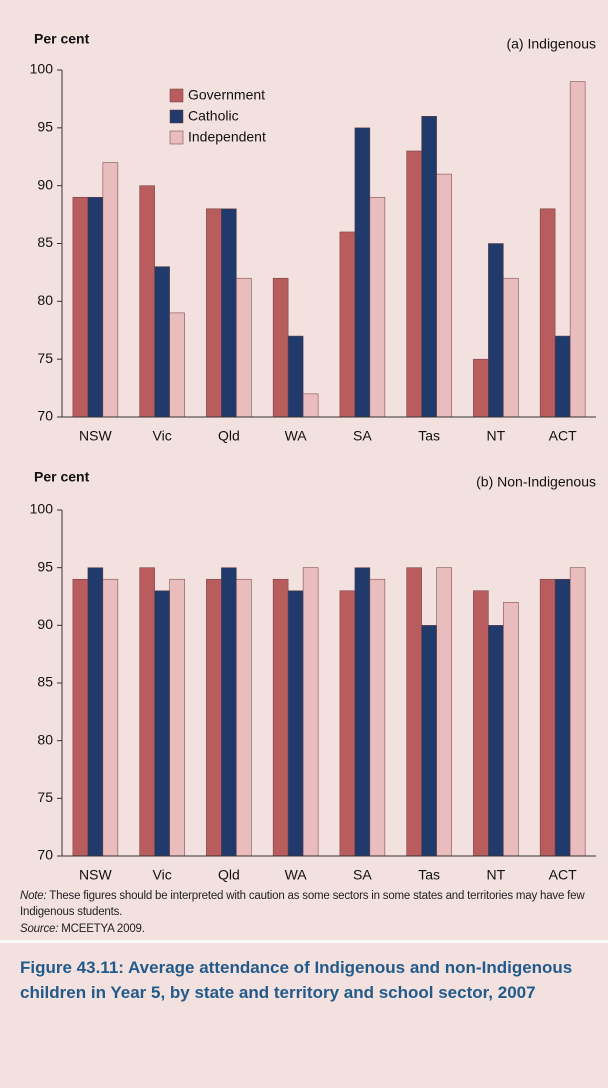 The image size is (608, 1088). Describe the element at coordinates (226, 95) in the screenshot. I see `legend-label: Government` at that location.